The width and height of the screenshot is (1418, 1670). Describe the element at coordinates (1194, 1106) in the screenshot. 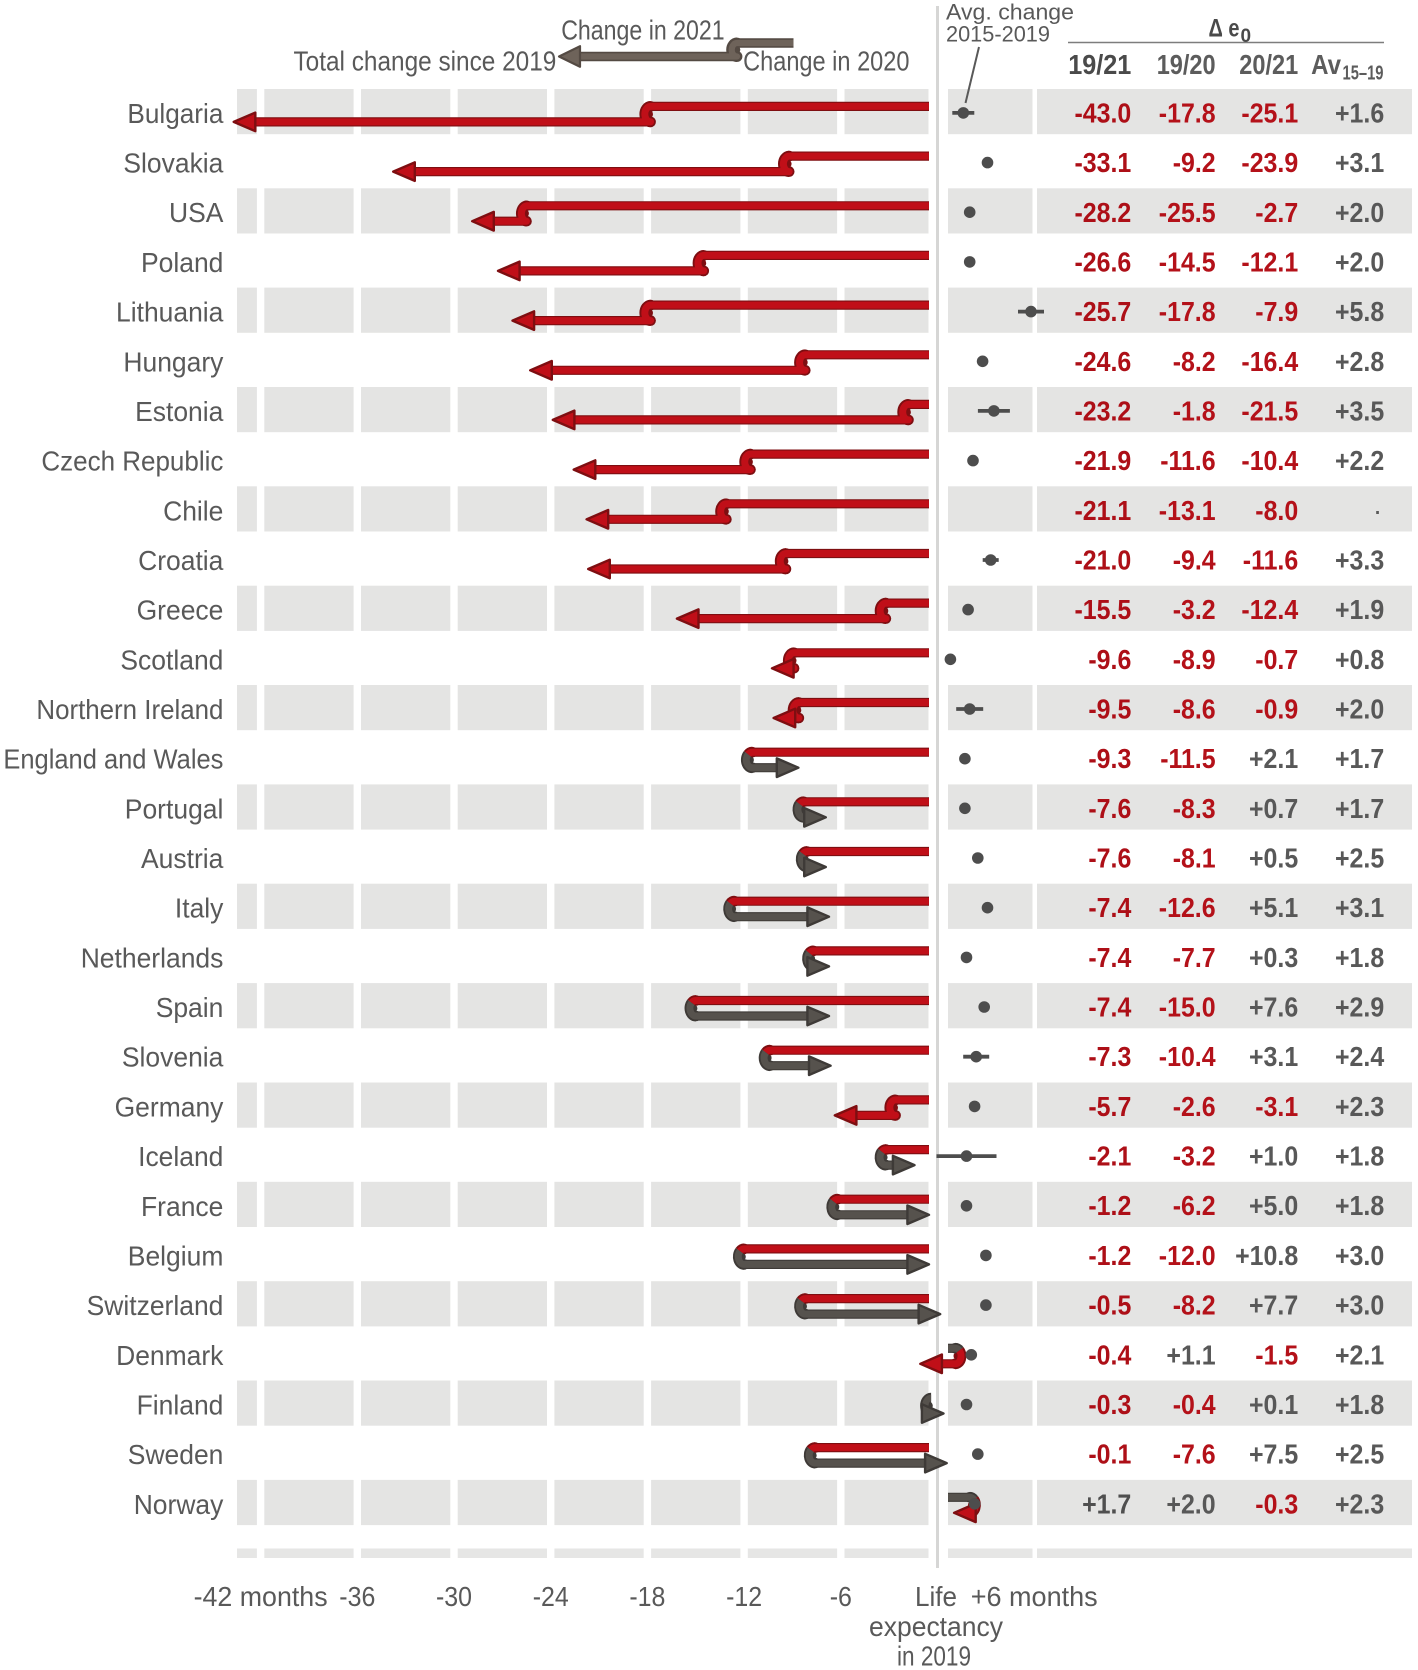

I see `svg-text: -2.6` at that location.